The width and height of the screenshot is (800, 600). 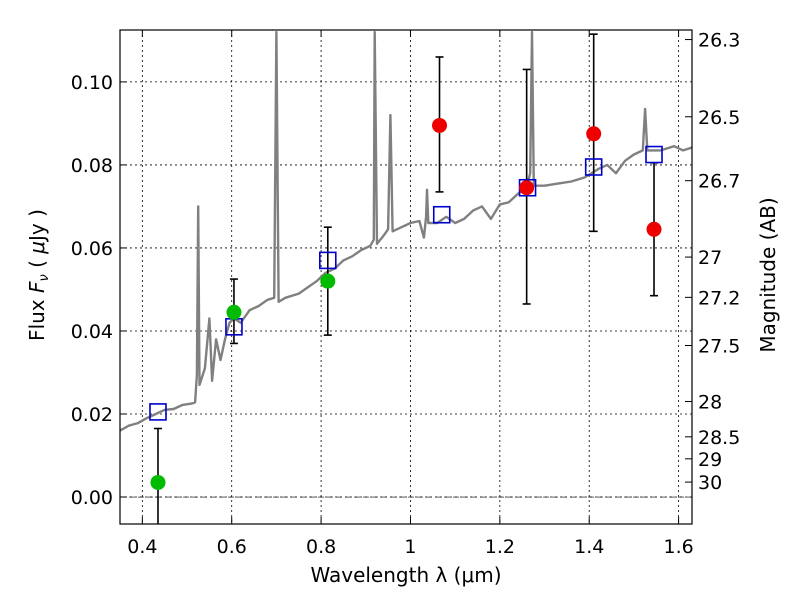 I want to click on right-tick-label: 27.5, so click(x=719, y=346).